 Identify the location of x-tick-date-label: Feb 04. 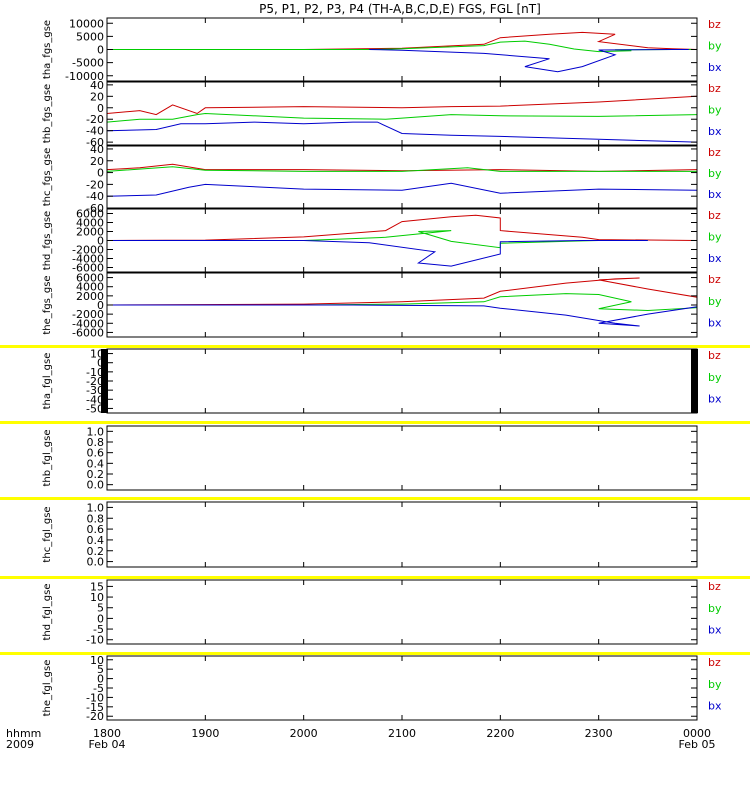
(107, 744).